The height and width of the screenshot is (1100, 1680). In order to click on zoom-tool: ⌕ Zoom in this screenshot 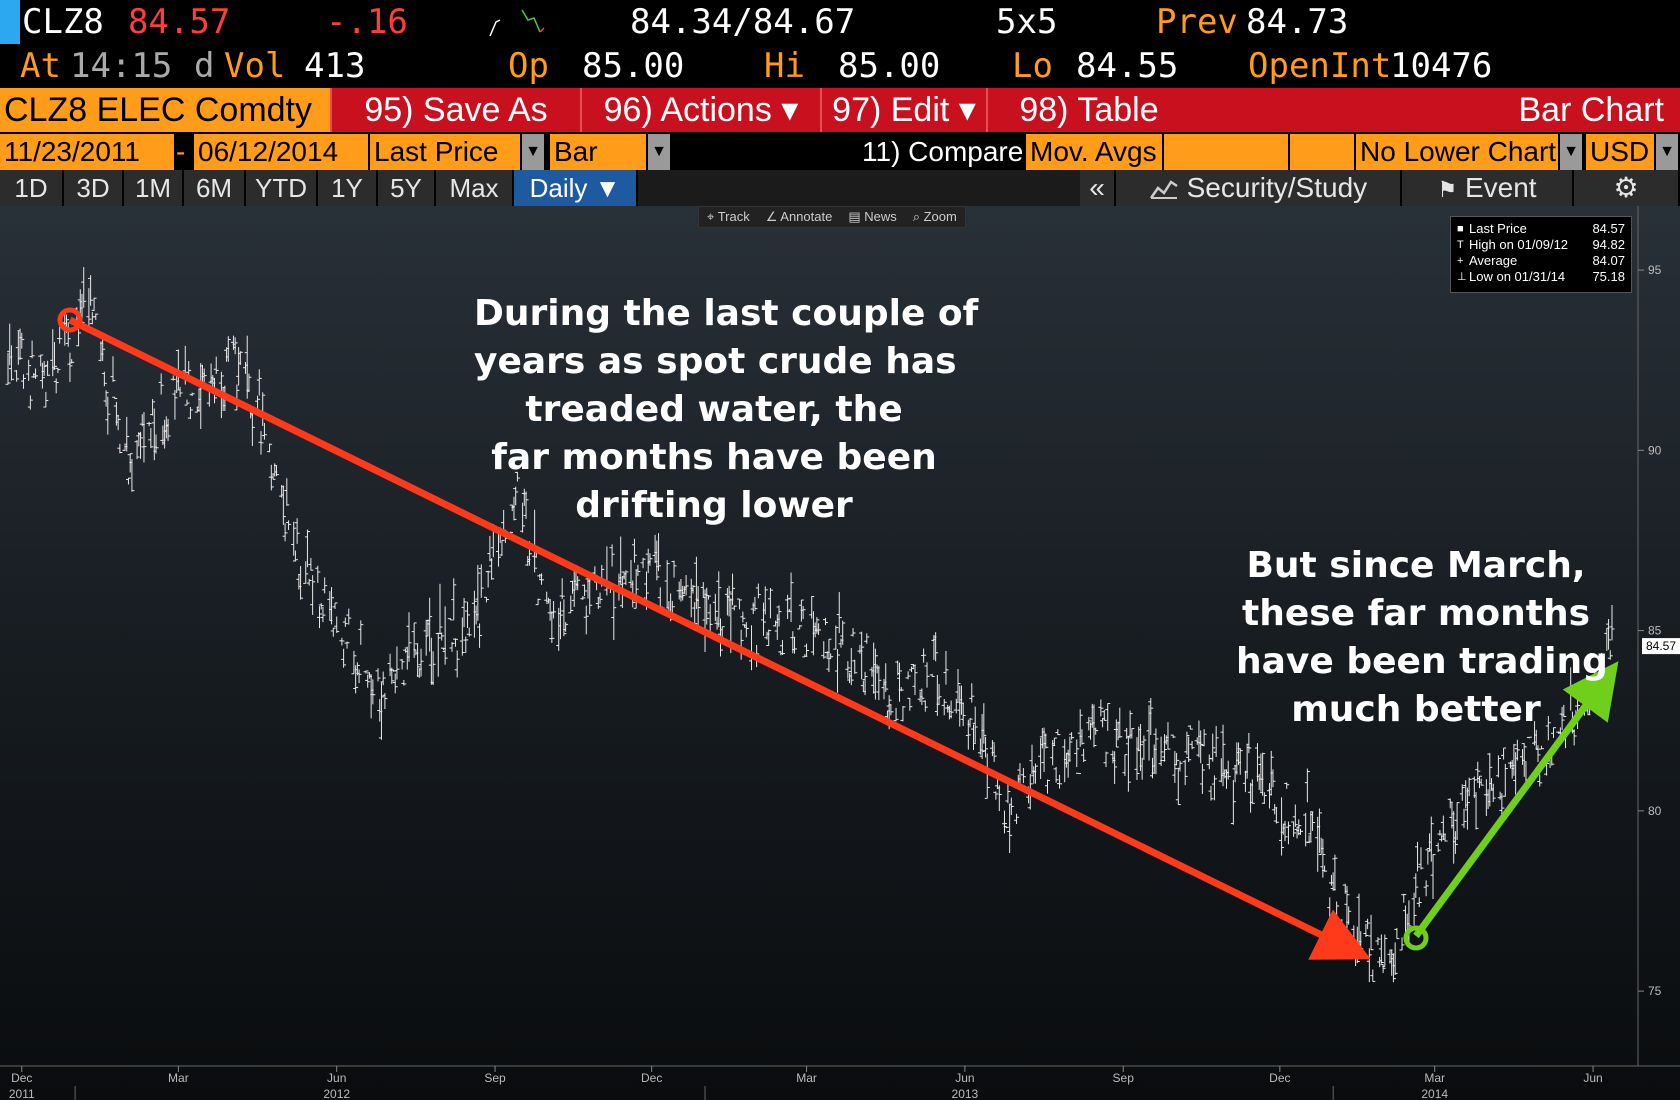, I will do `click(934, 216)`.